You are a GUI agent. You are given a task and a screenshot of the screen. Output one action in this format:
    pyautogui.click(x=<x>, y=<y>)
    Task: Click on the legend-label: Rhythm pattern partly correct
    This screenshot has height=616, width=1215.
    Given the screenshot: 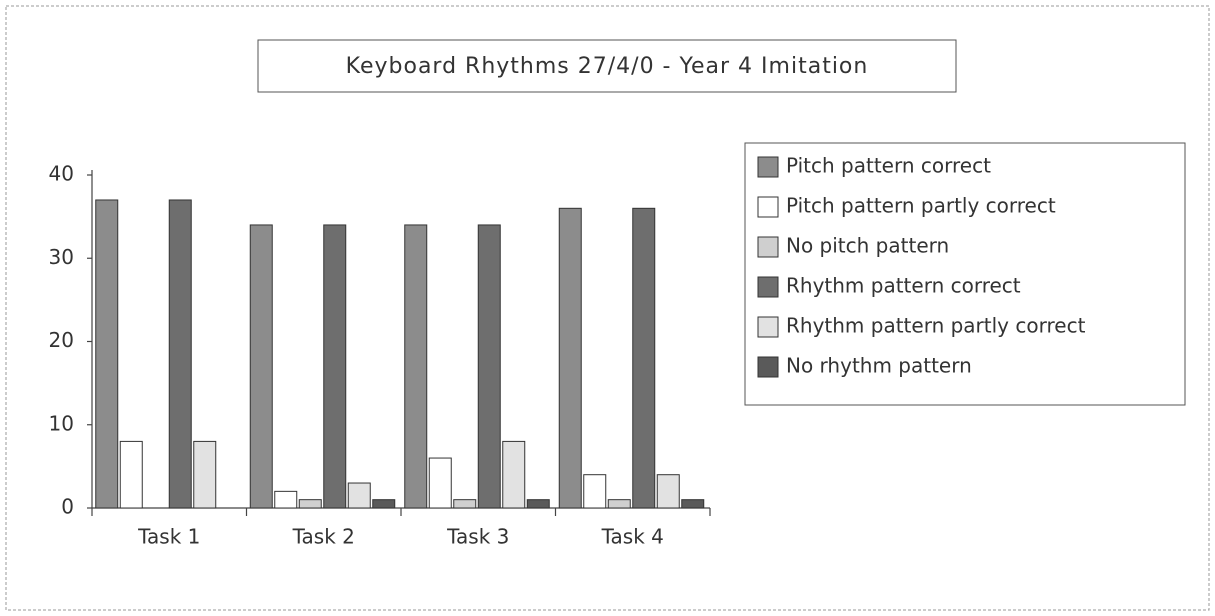 What is the action you would take?
    pyautogui.click(x=936, y=326)
    